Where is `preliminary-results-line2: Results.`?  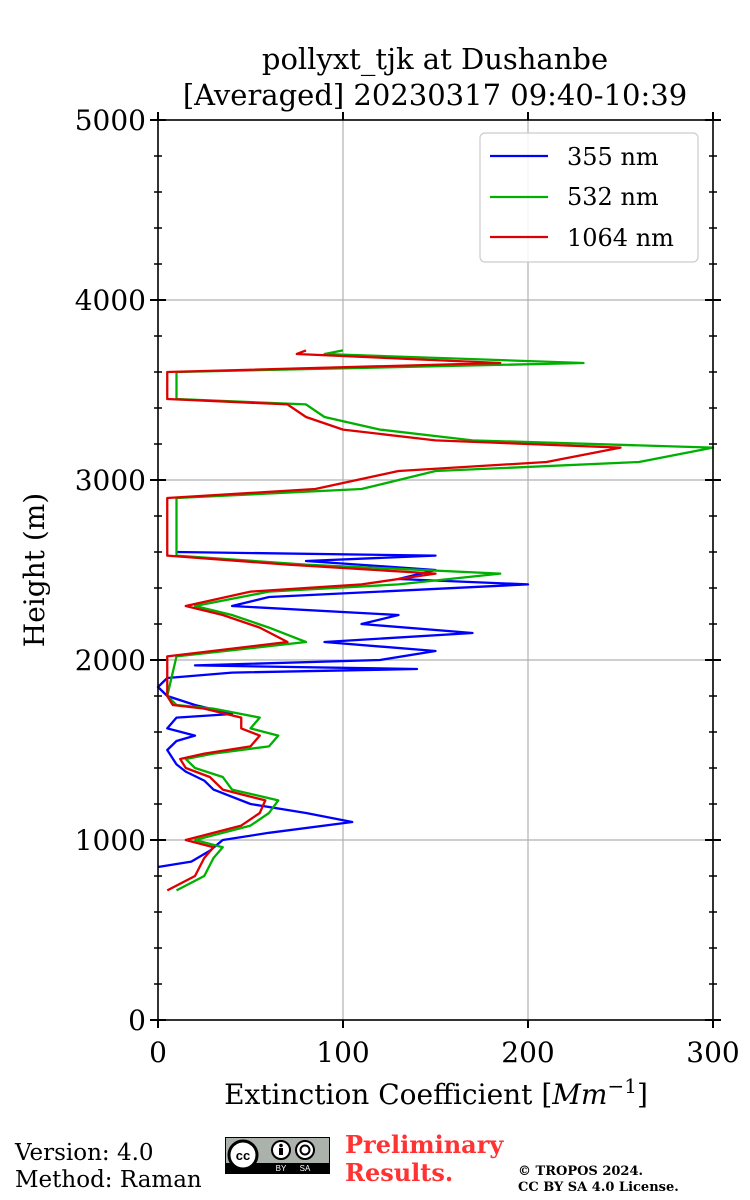 preliminary-results-line2: Results. is located at coordinates (399, 1172).